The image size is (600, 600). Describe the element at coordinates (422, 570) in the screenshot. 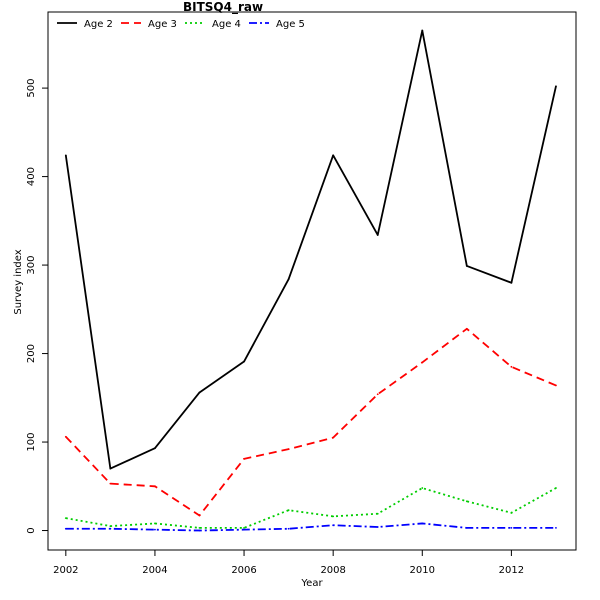

I see `x-tick-label: 2010` at that location.